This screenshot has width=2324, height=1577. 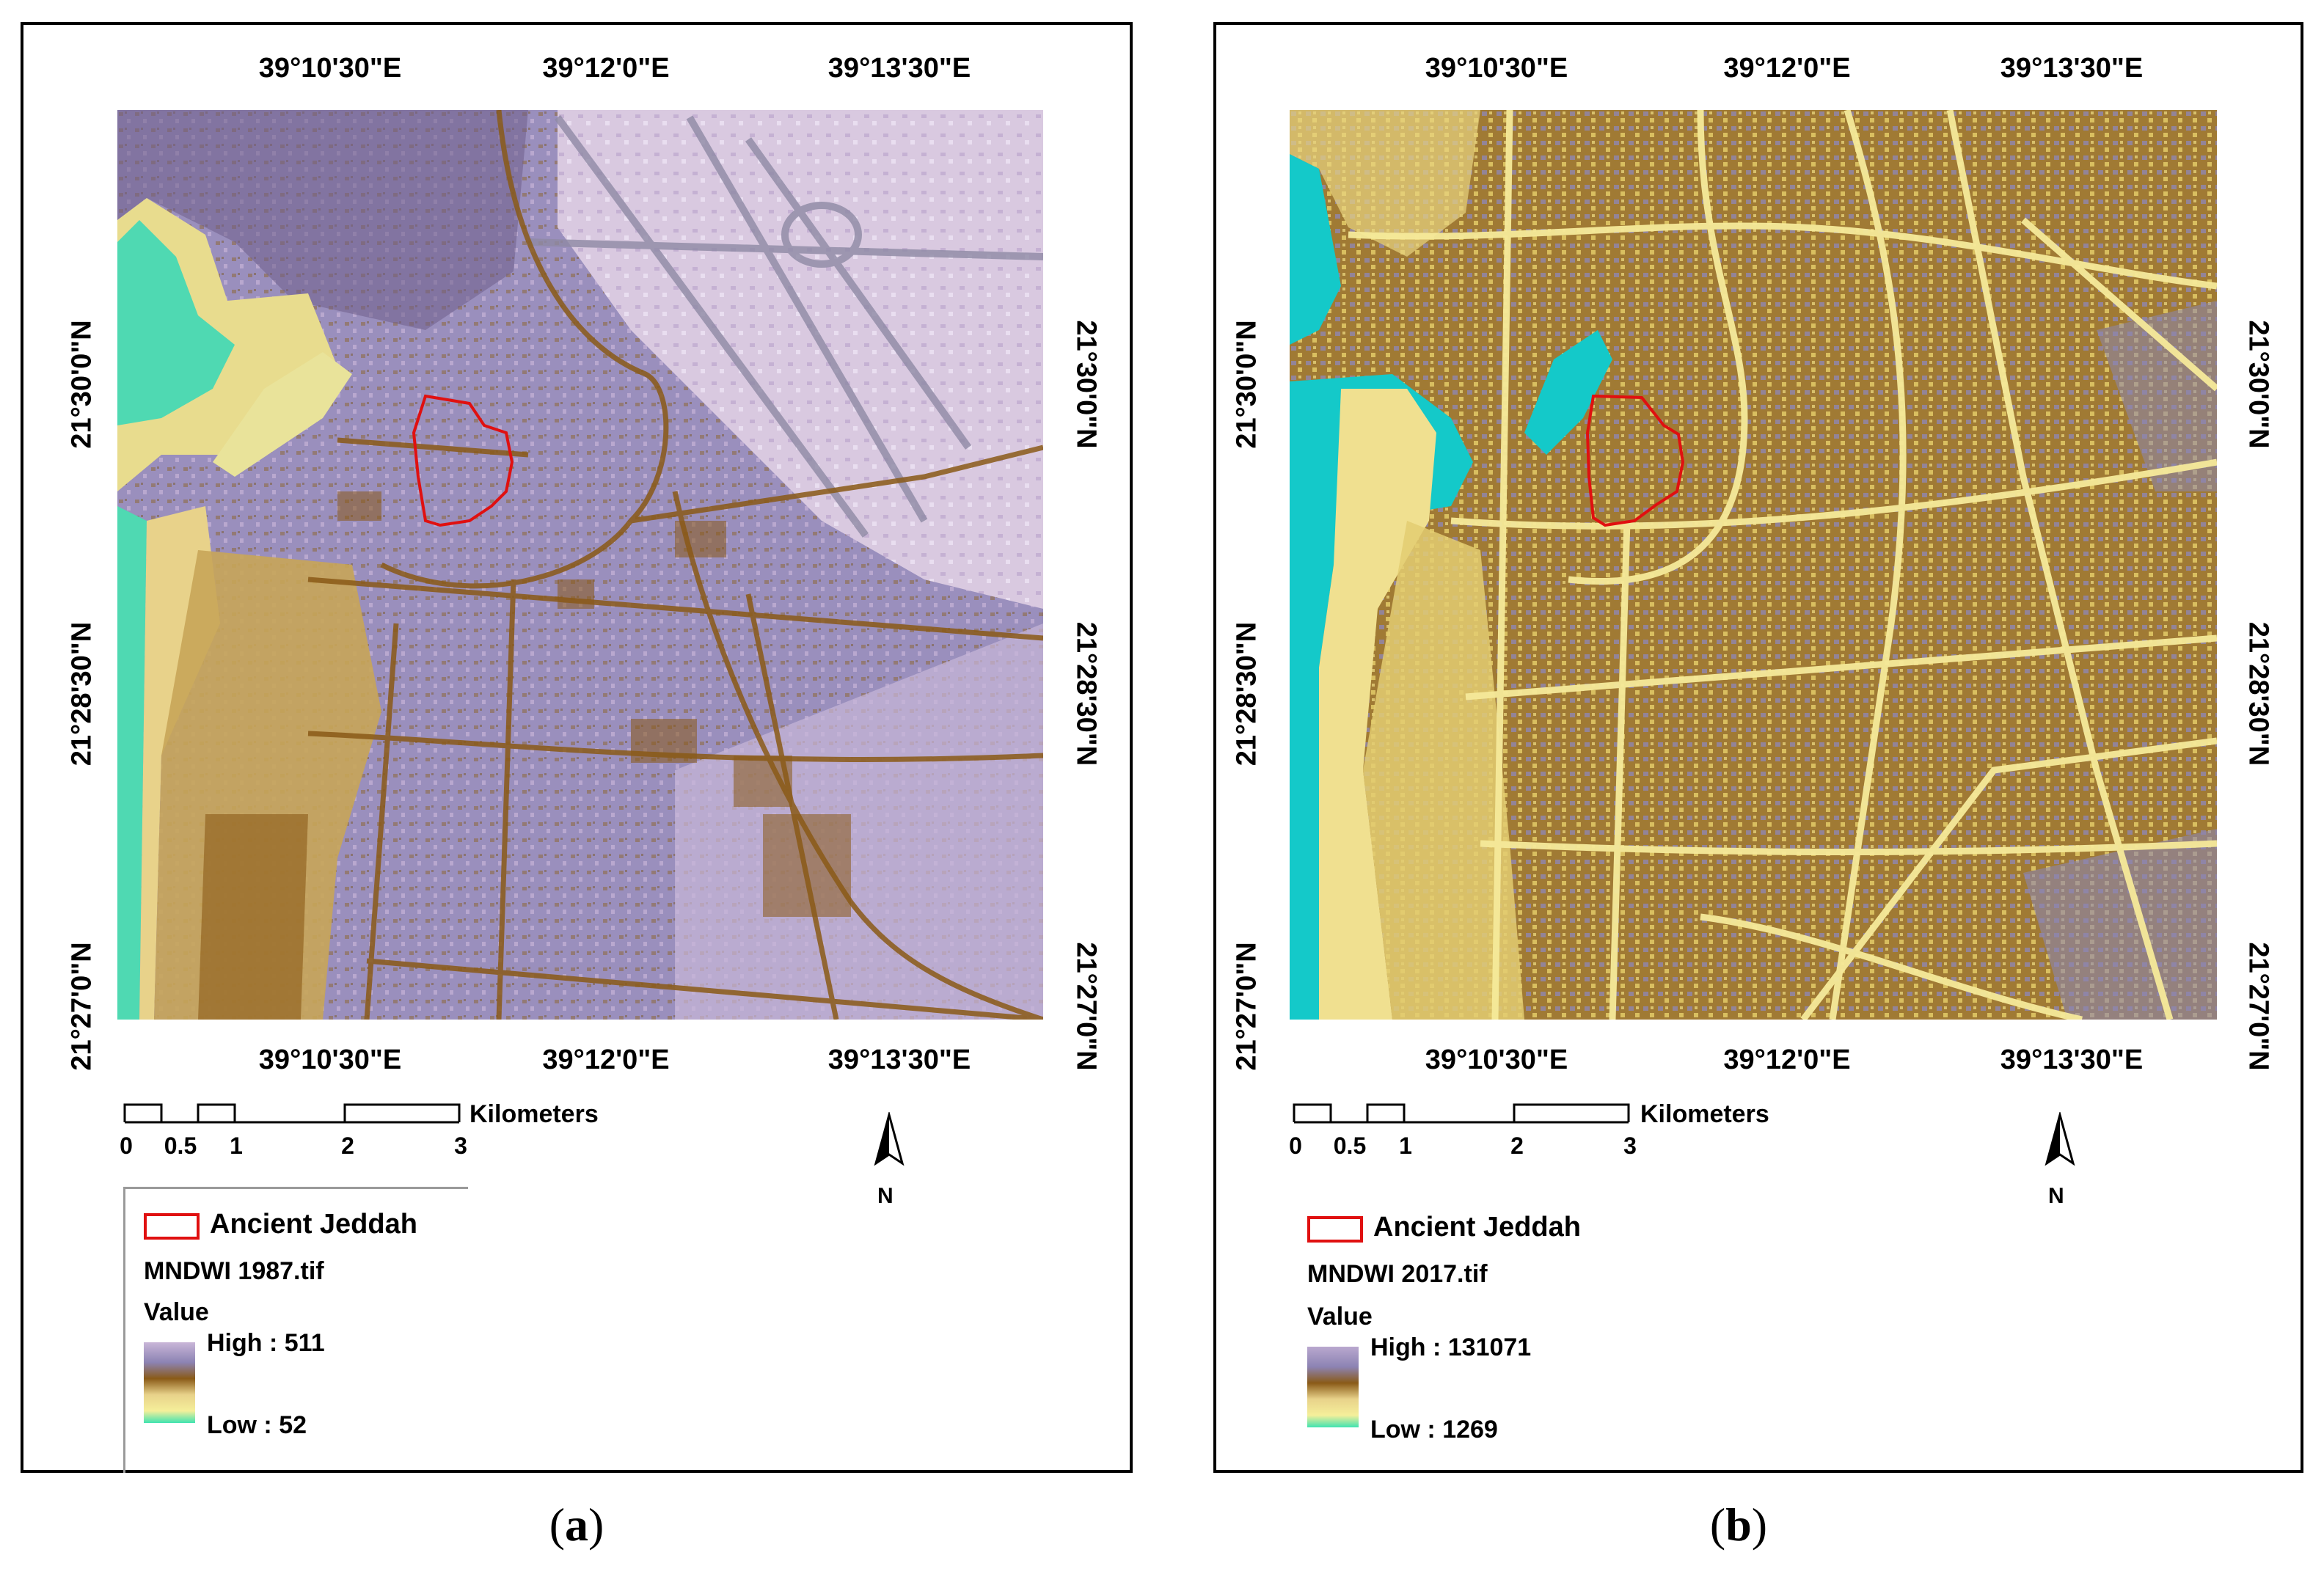 What do you see at coordinates (1461, 1114) in the screenshot?
I see `scale-bar-b` at bounding box center [1461, 1114].